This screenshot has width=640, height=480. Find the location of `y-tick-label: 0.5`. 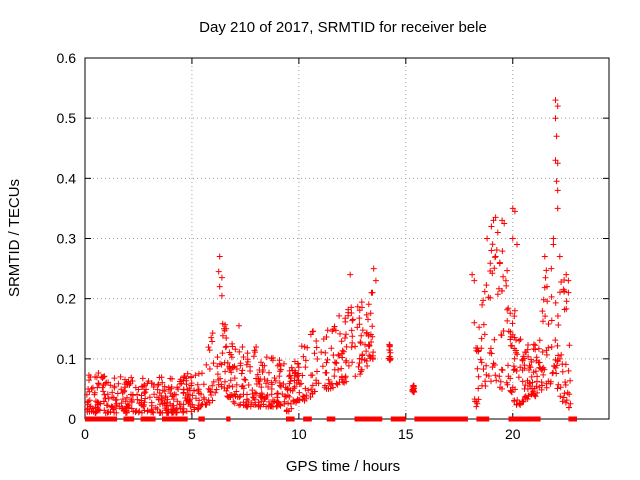

y-tick-label: 0.5 is located at coordinates (67, 118).